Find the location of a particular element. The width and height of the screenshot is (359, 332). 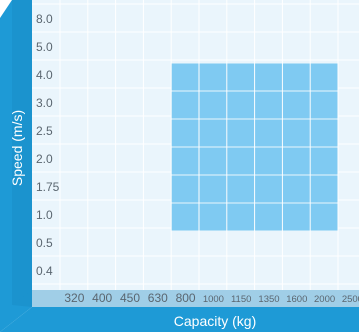

y-tick-label: 5.0 is located at coordinates (44, 47).